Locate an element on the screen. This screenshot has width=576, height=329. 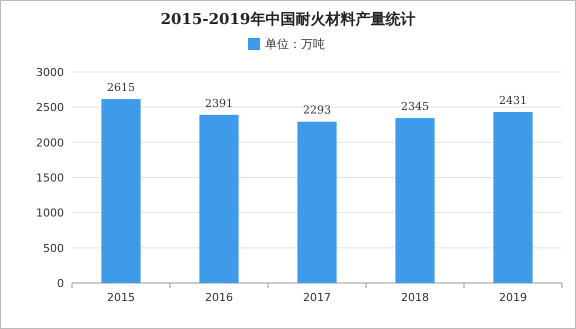
ytick: 0 is located at coordinates (60, 283).